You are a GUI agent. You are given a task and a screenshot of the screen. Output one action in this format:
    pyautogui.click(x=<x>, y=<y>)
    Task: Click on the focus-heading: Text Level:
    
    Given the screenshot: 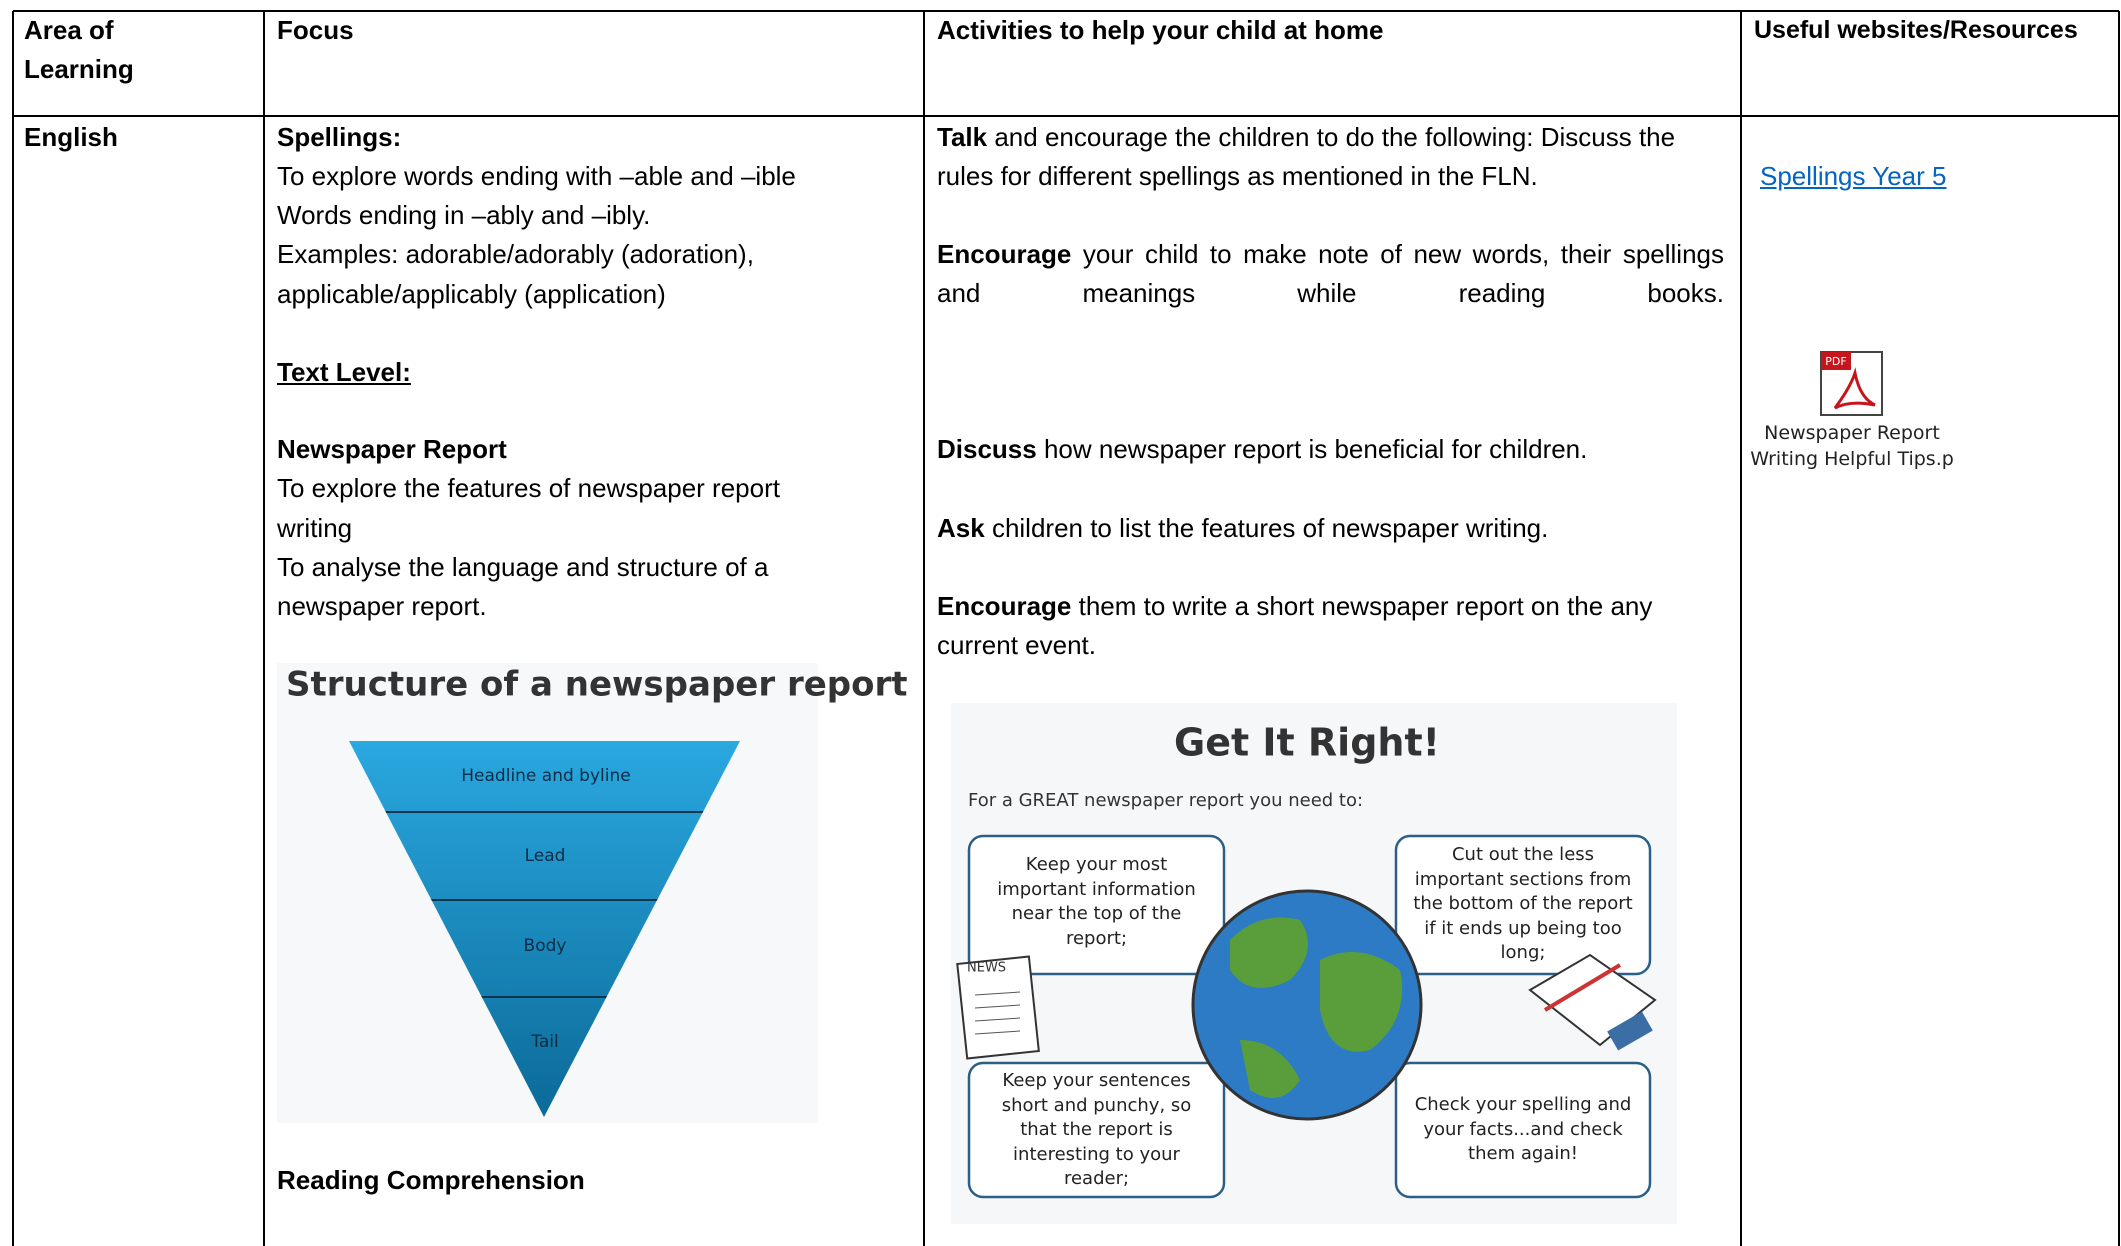 What is the action you would take?
    pyautogui.click(x=344, y=372)
    